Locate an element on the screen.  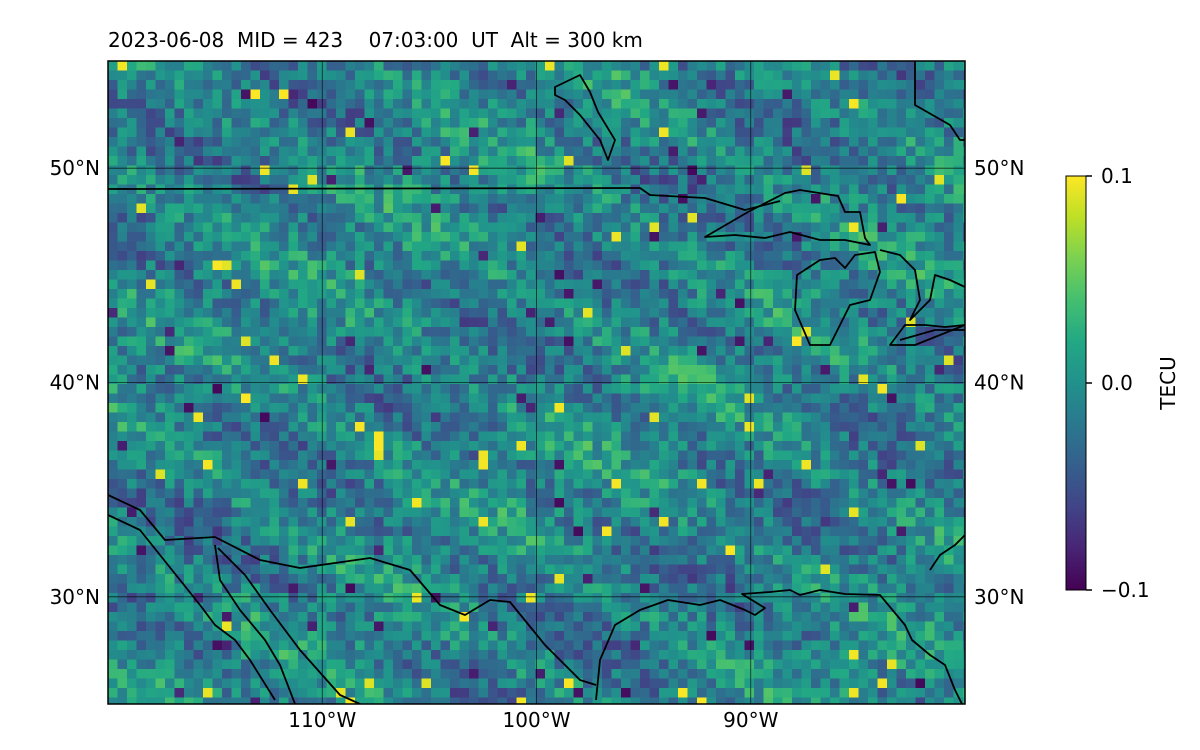
lat-tick-label-left: 50°N is located at coordinates (75, 168).